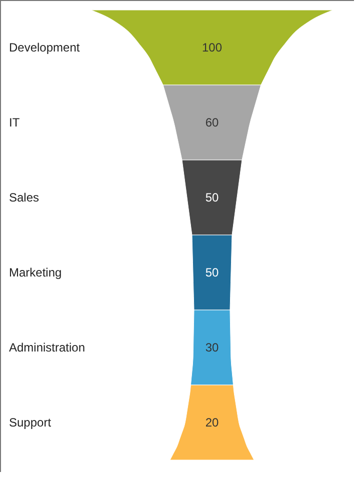  I want to click on data-label: 30, so click(212, 347).